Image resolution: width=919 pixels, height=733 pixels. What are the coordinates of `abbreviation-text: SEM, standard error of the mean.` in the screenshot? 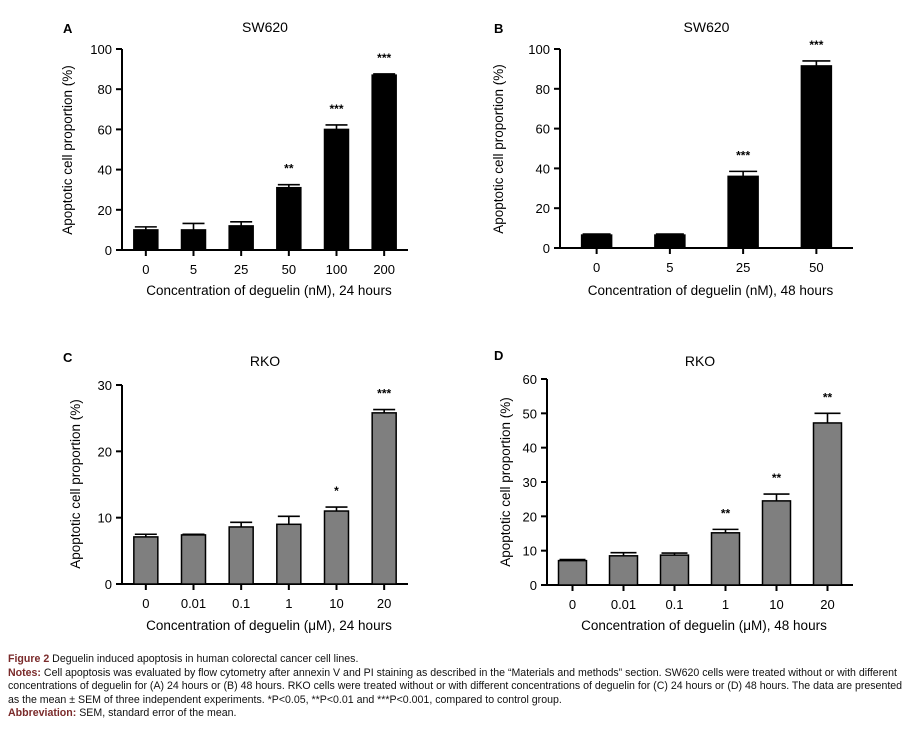 It's located at (158, 713).